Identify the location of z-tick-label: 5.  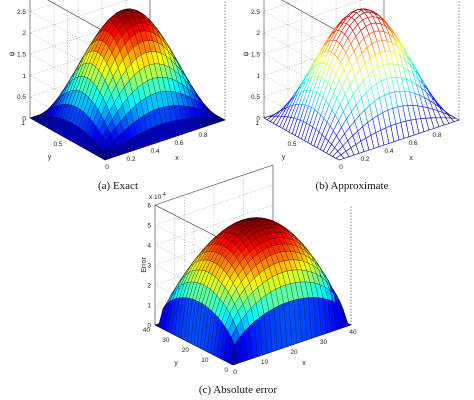
(149, 226).